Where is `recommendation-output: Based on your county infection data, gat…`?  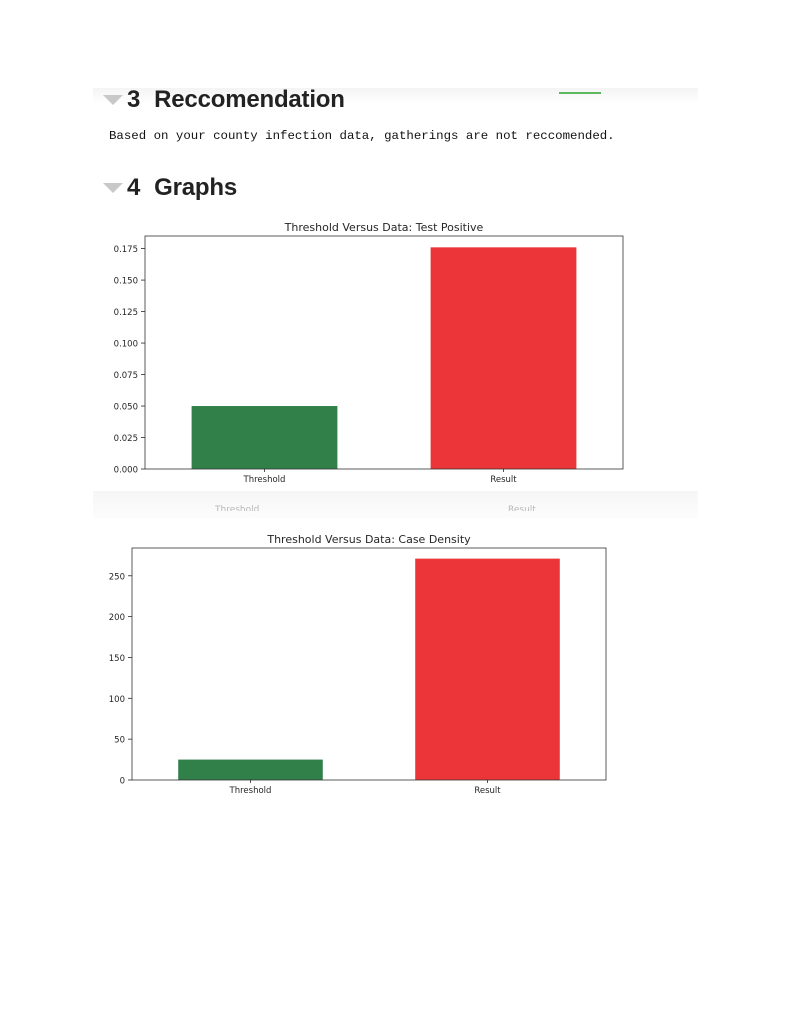 recommendation-output: Based on your county infection data, gat… is located at coordinates (362, 136).